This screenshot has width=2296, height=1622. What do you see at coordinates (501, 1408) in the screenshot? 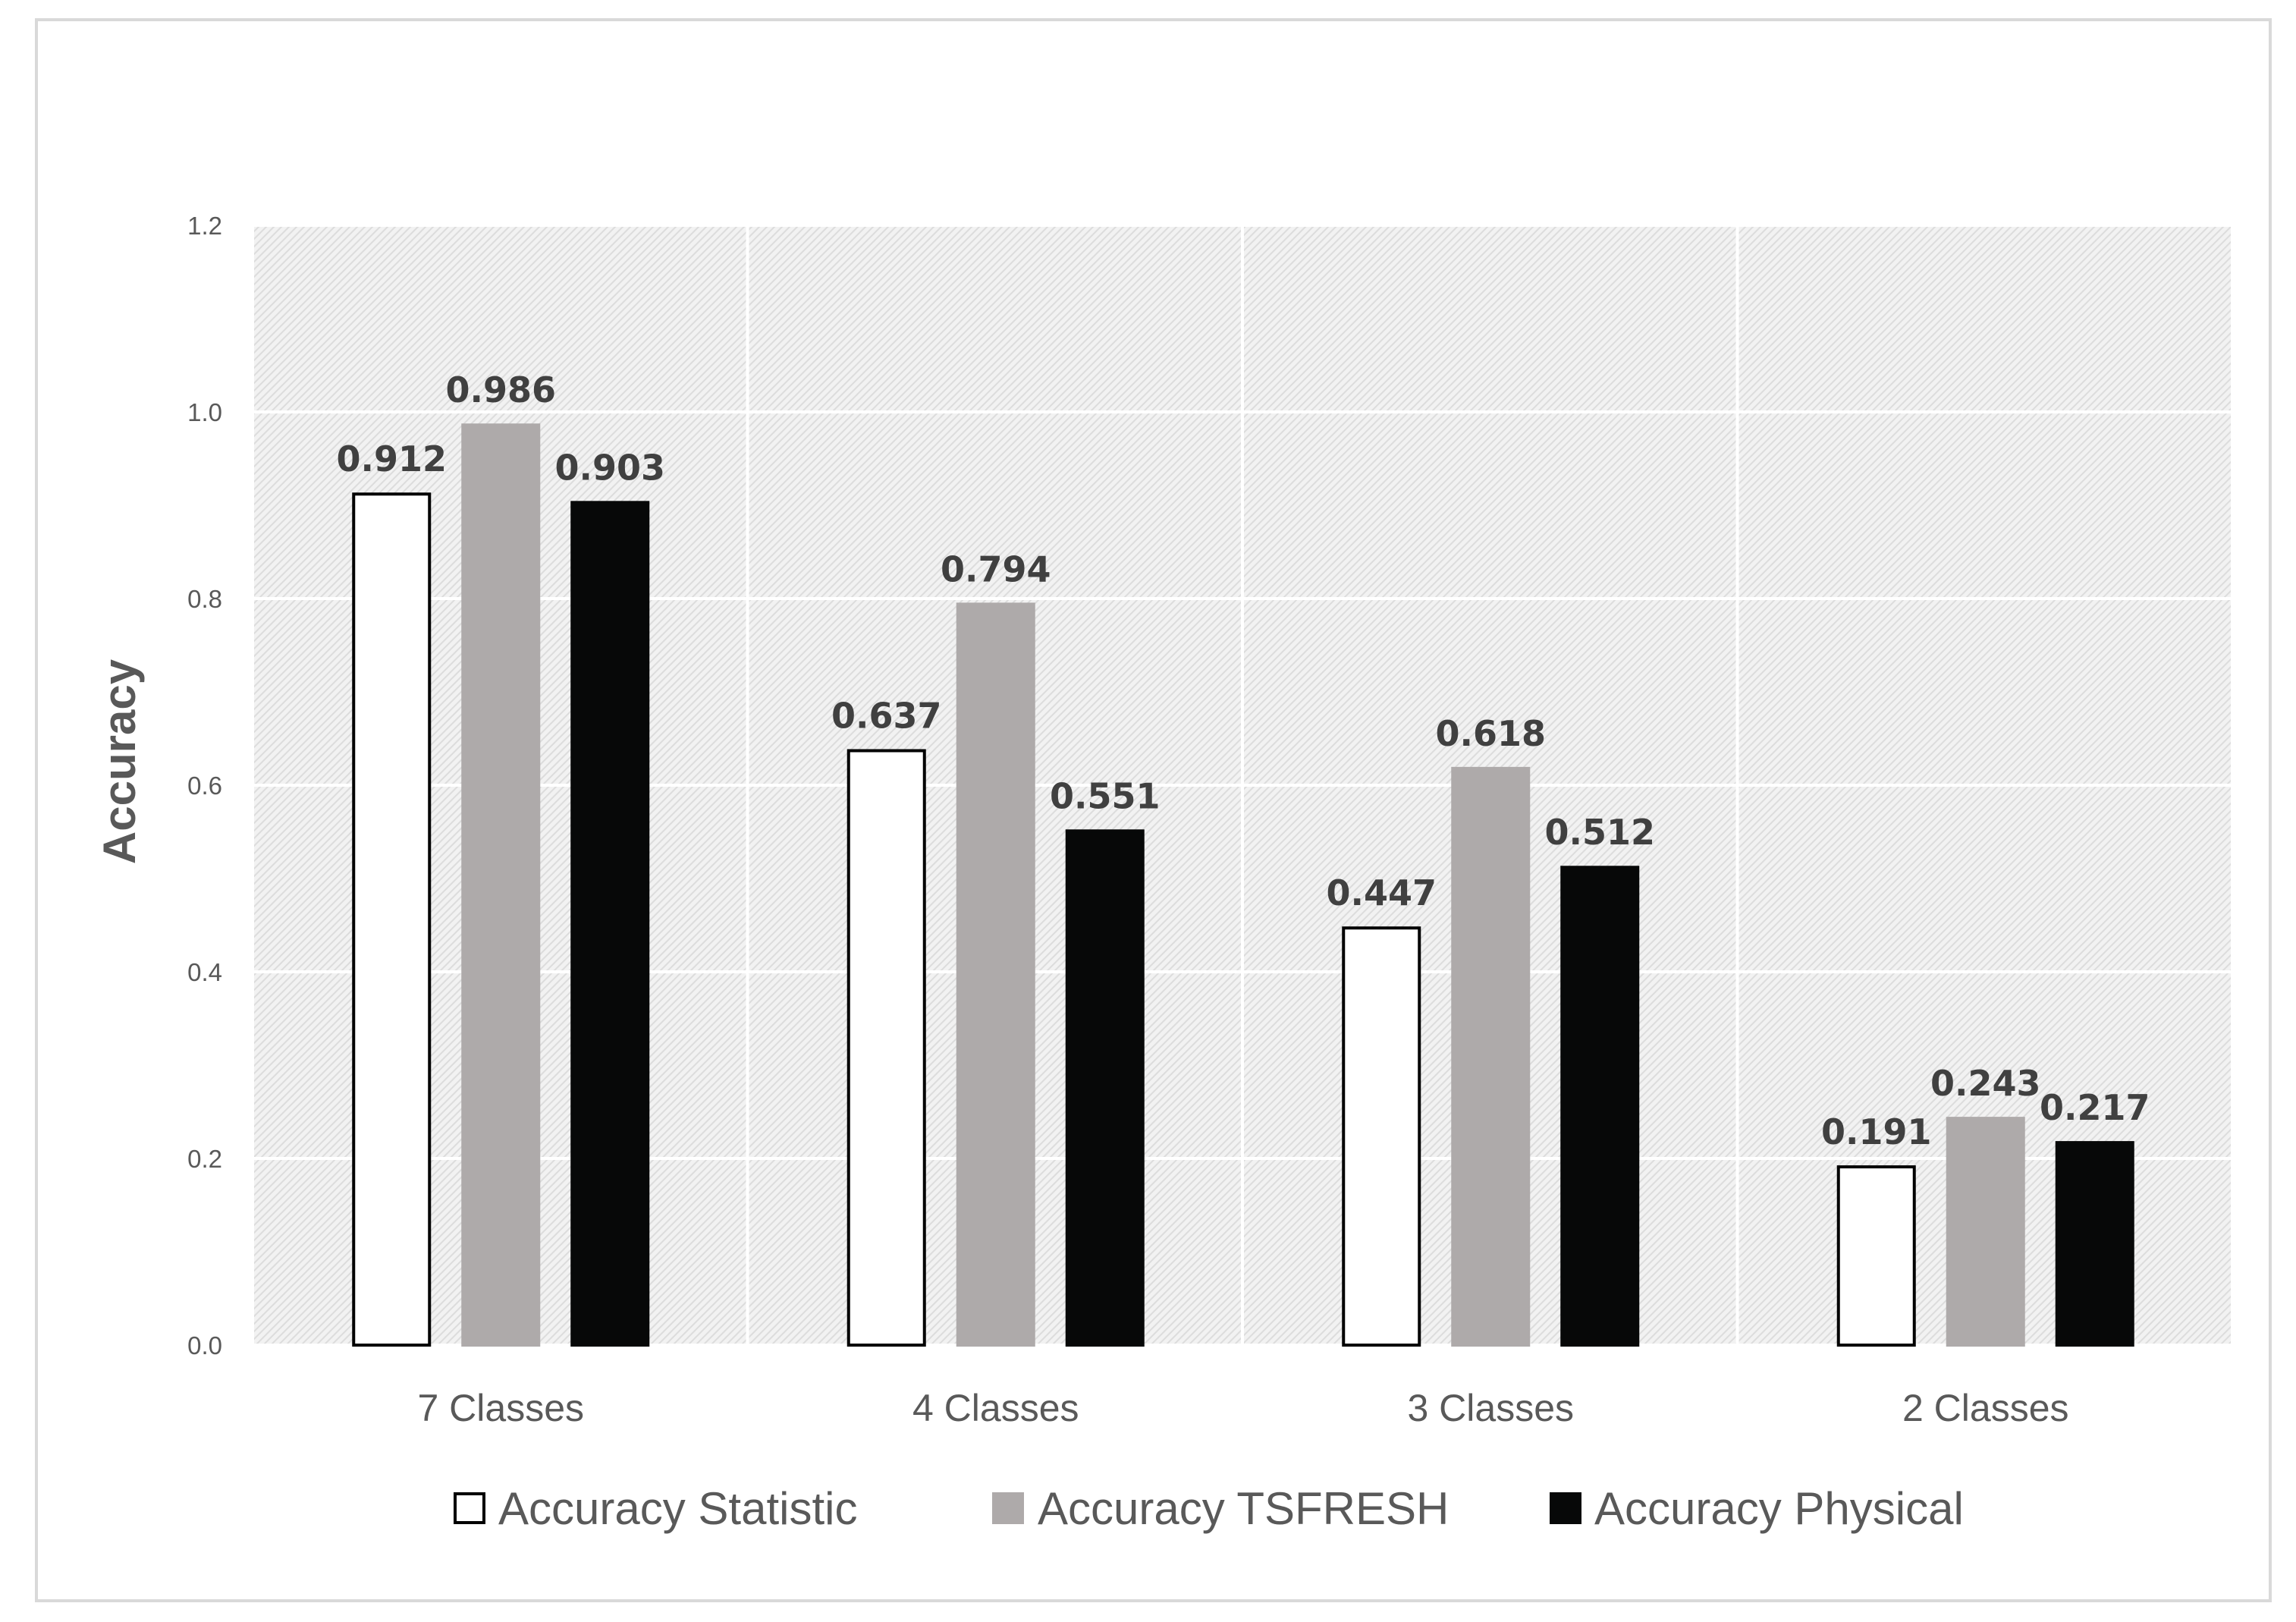
I see `x-tick-label: 7 Classes` at bounding box center [501, 1408].